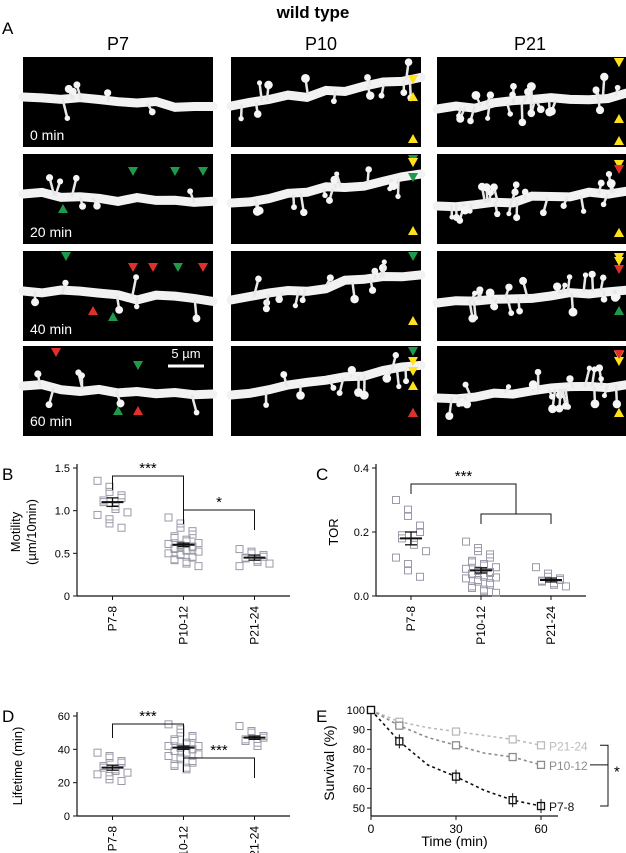  Describe the element at coordinates (64, 784) in the screenshot. I see `y-tick-label: 20` at that location.